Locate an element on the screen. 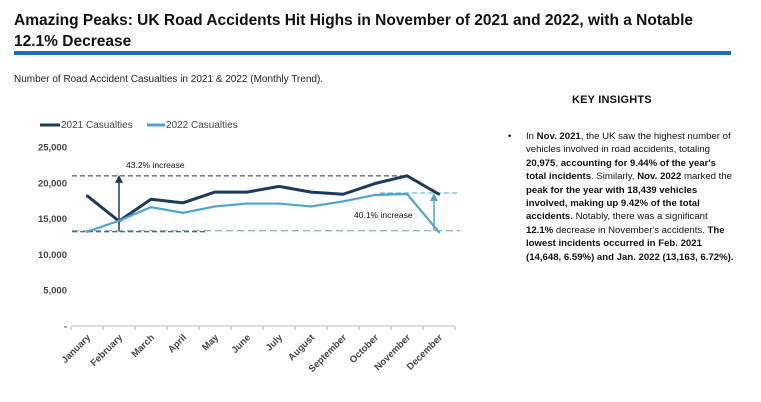 The width and height of the screenshot is (761, 402). y-tick-label: 20,000 is located at coordinates (52, 183).